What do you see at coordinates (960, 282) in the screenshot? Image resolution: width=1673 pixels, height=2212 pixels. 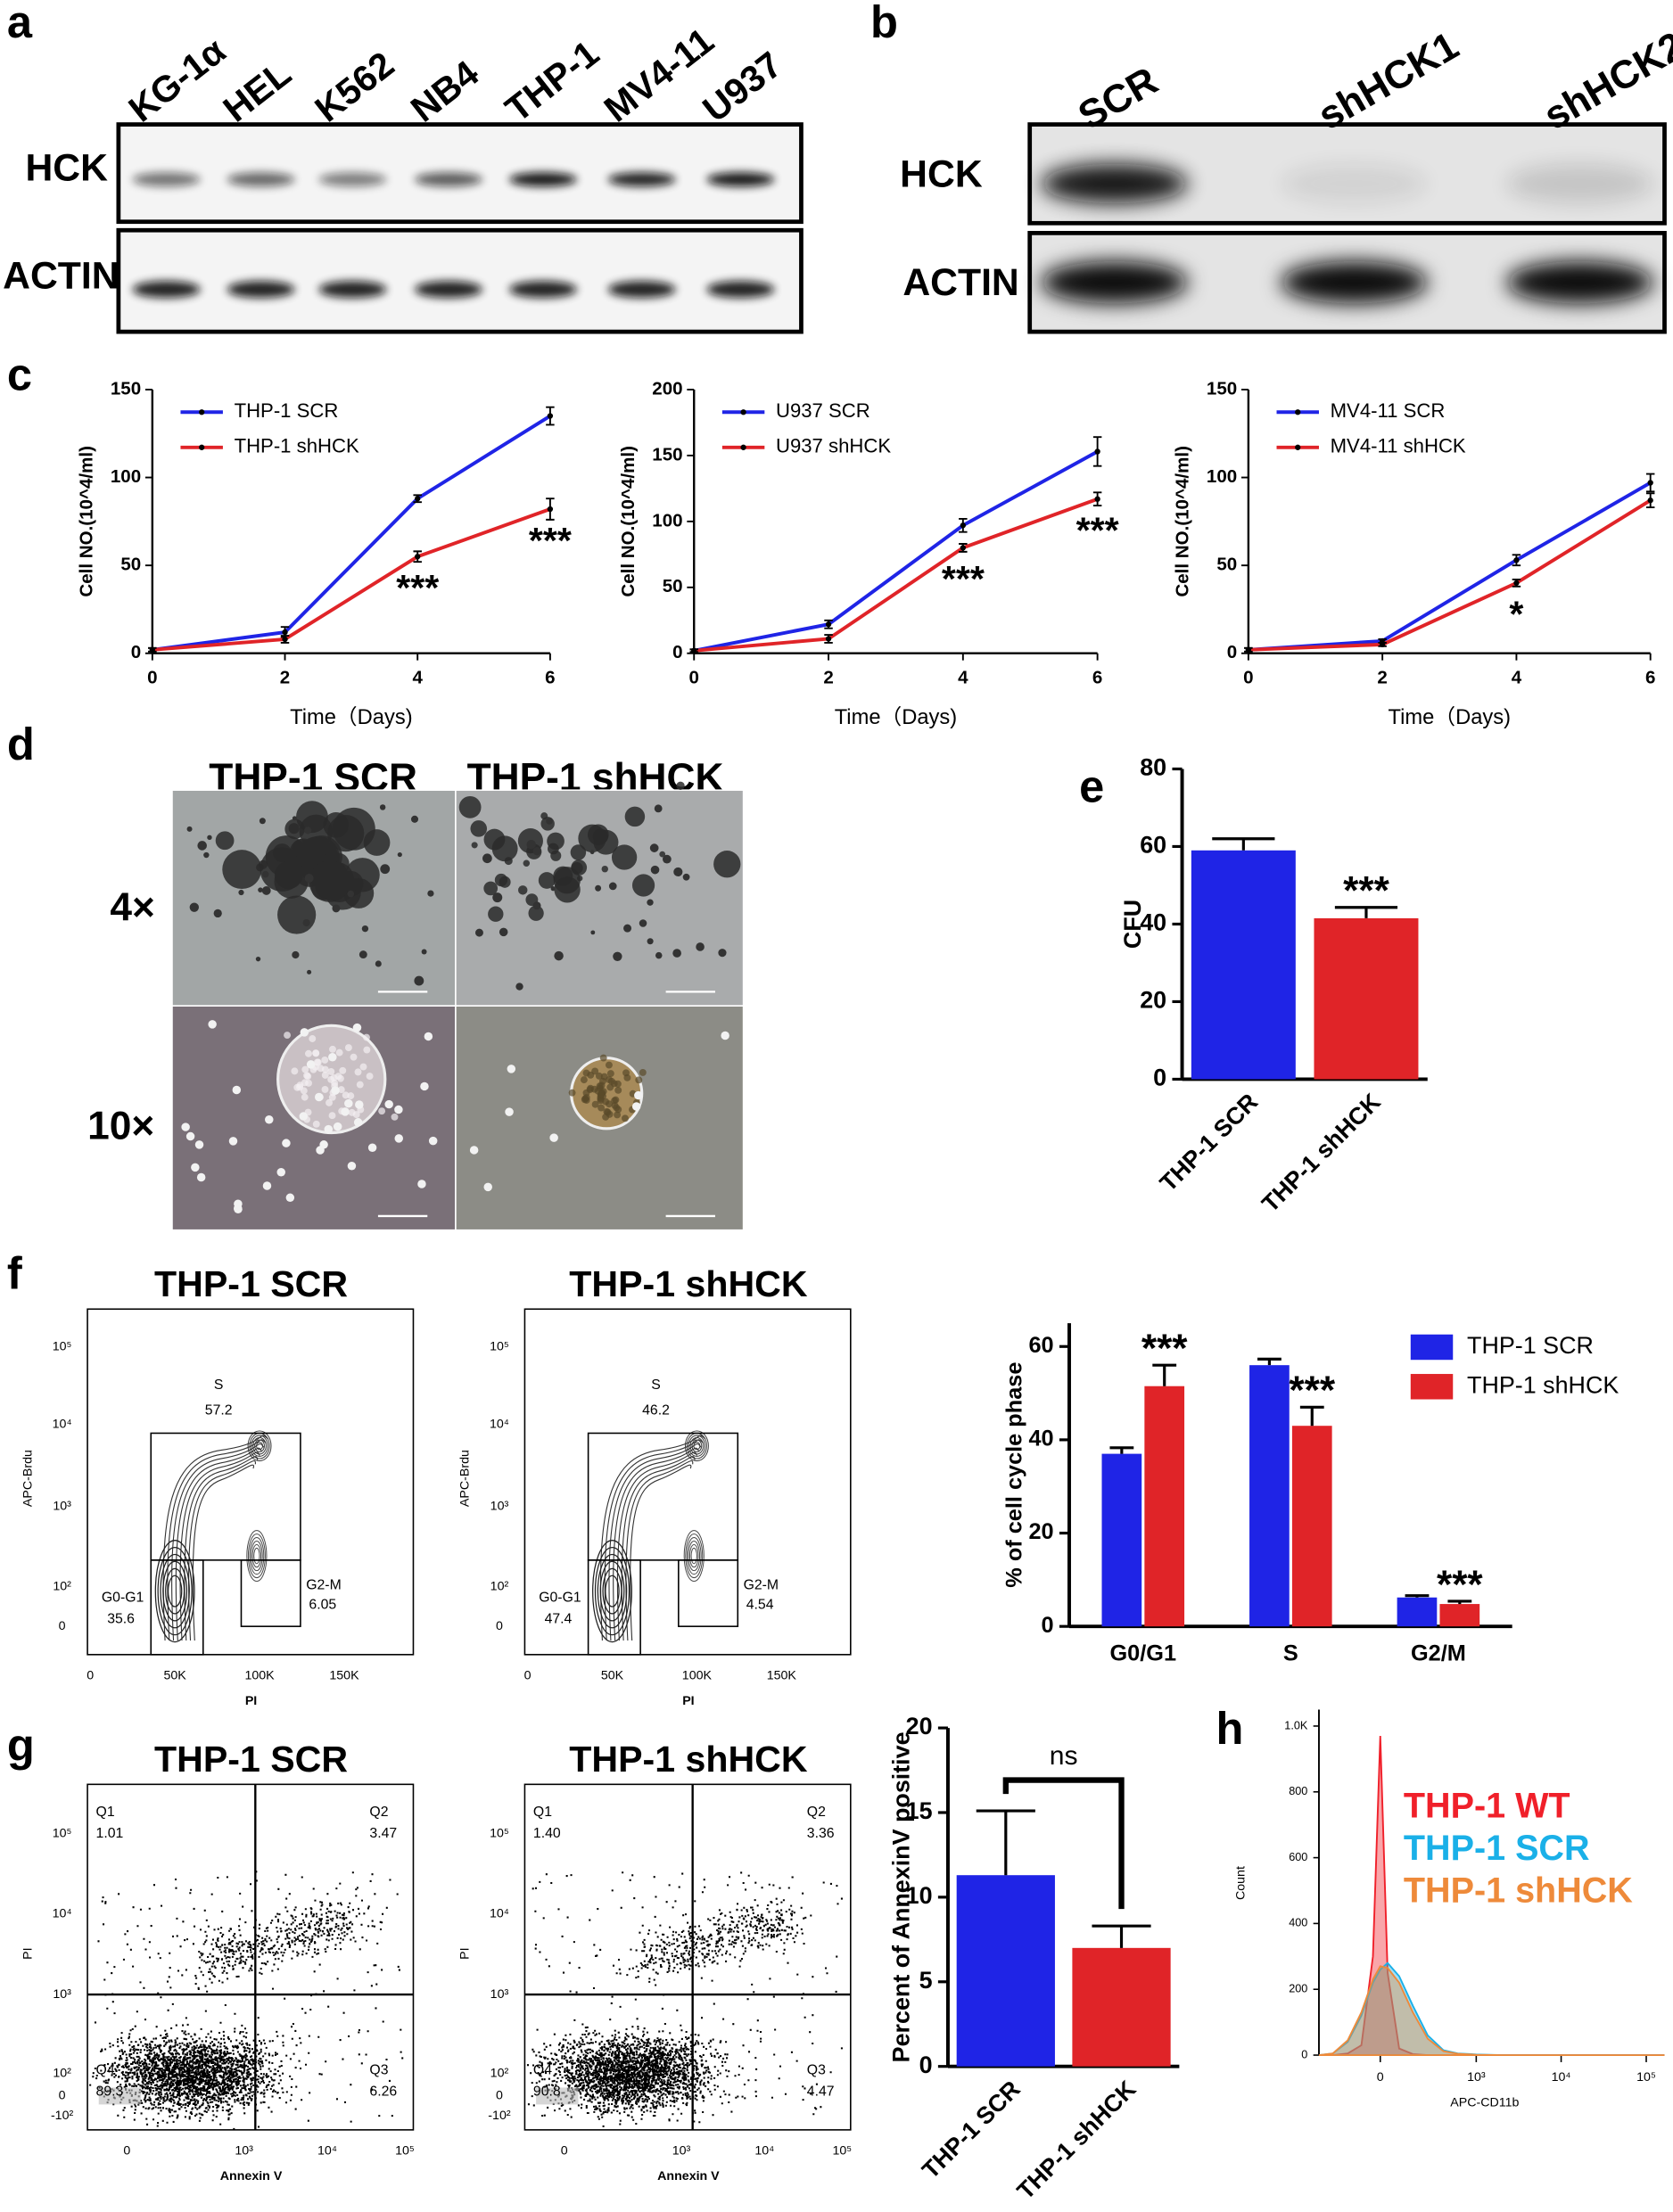 I see `blot-row-label: ACTIN` at bounding box center [960, 282].